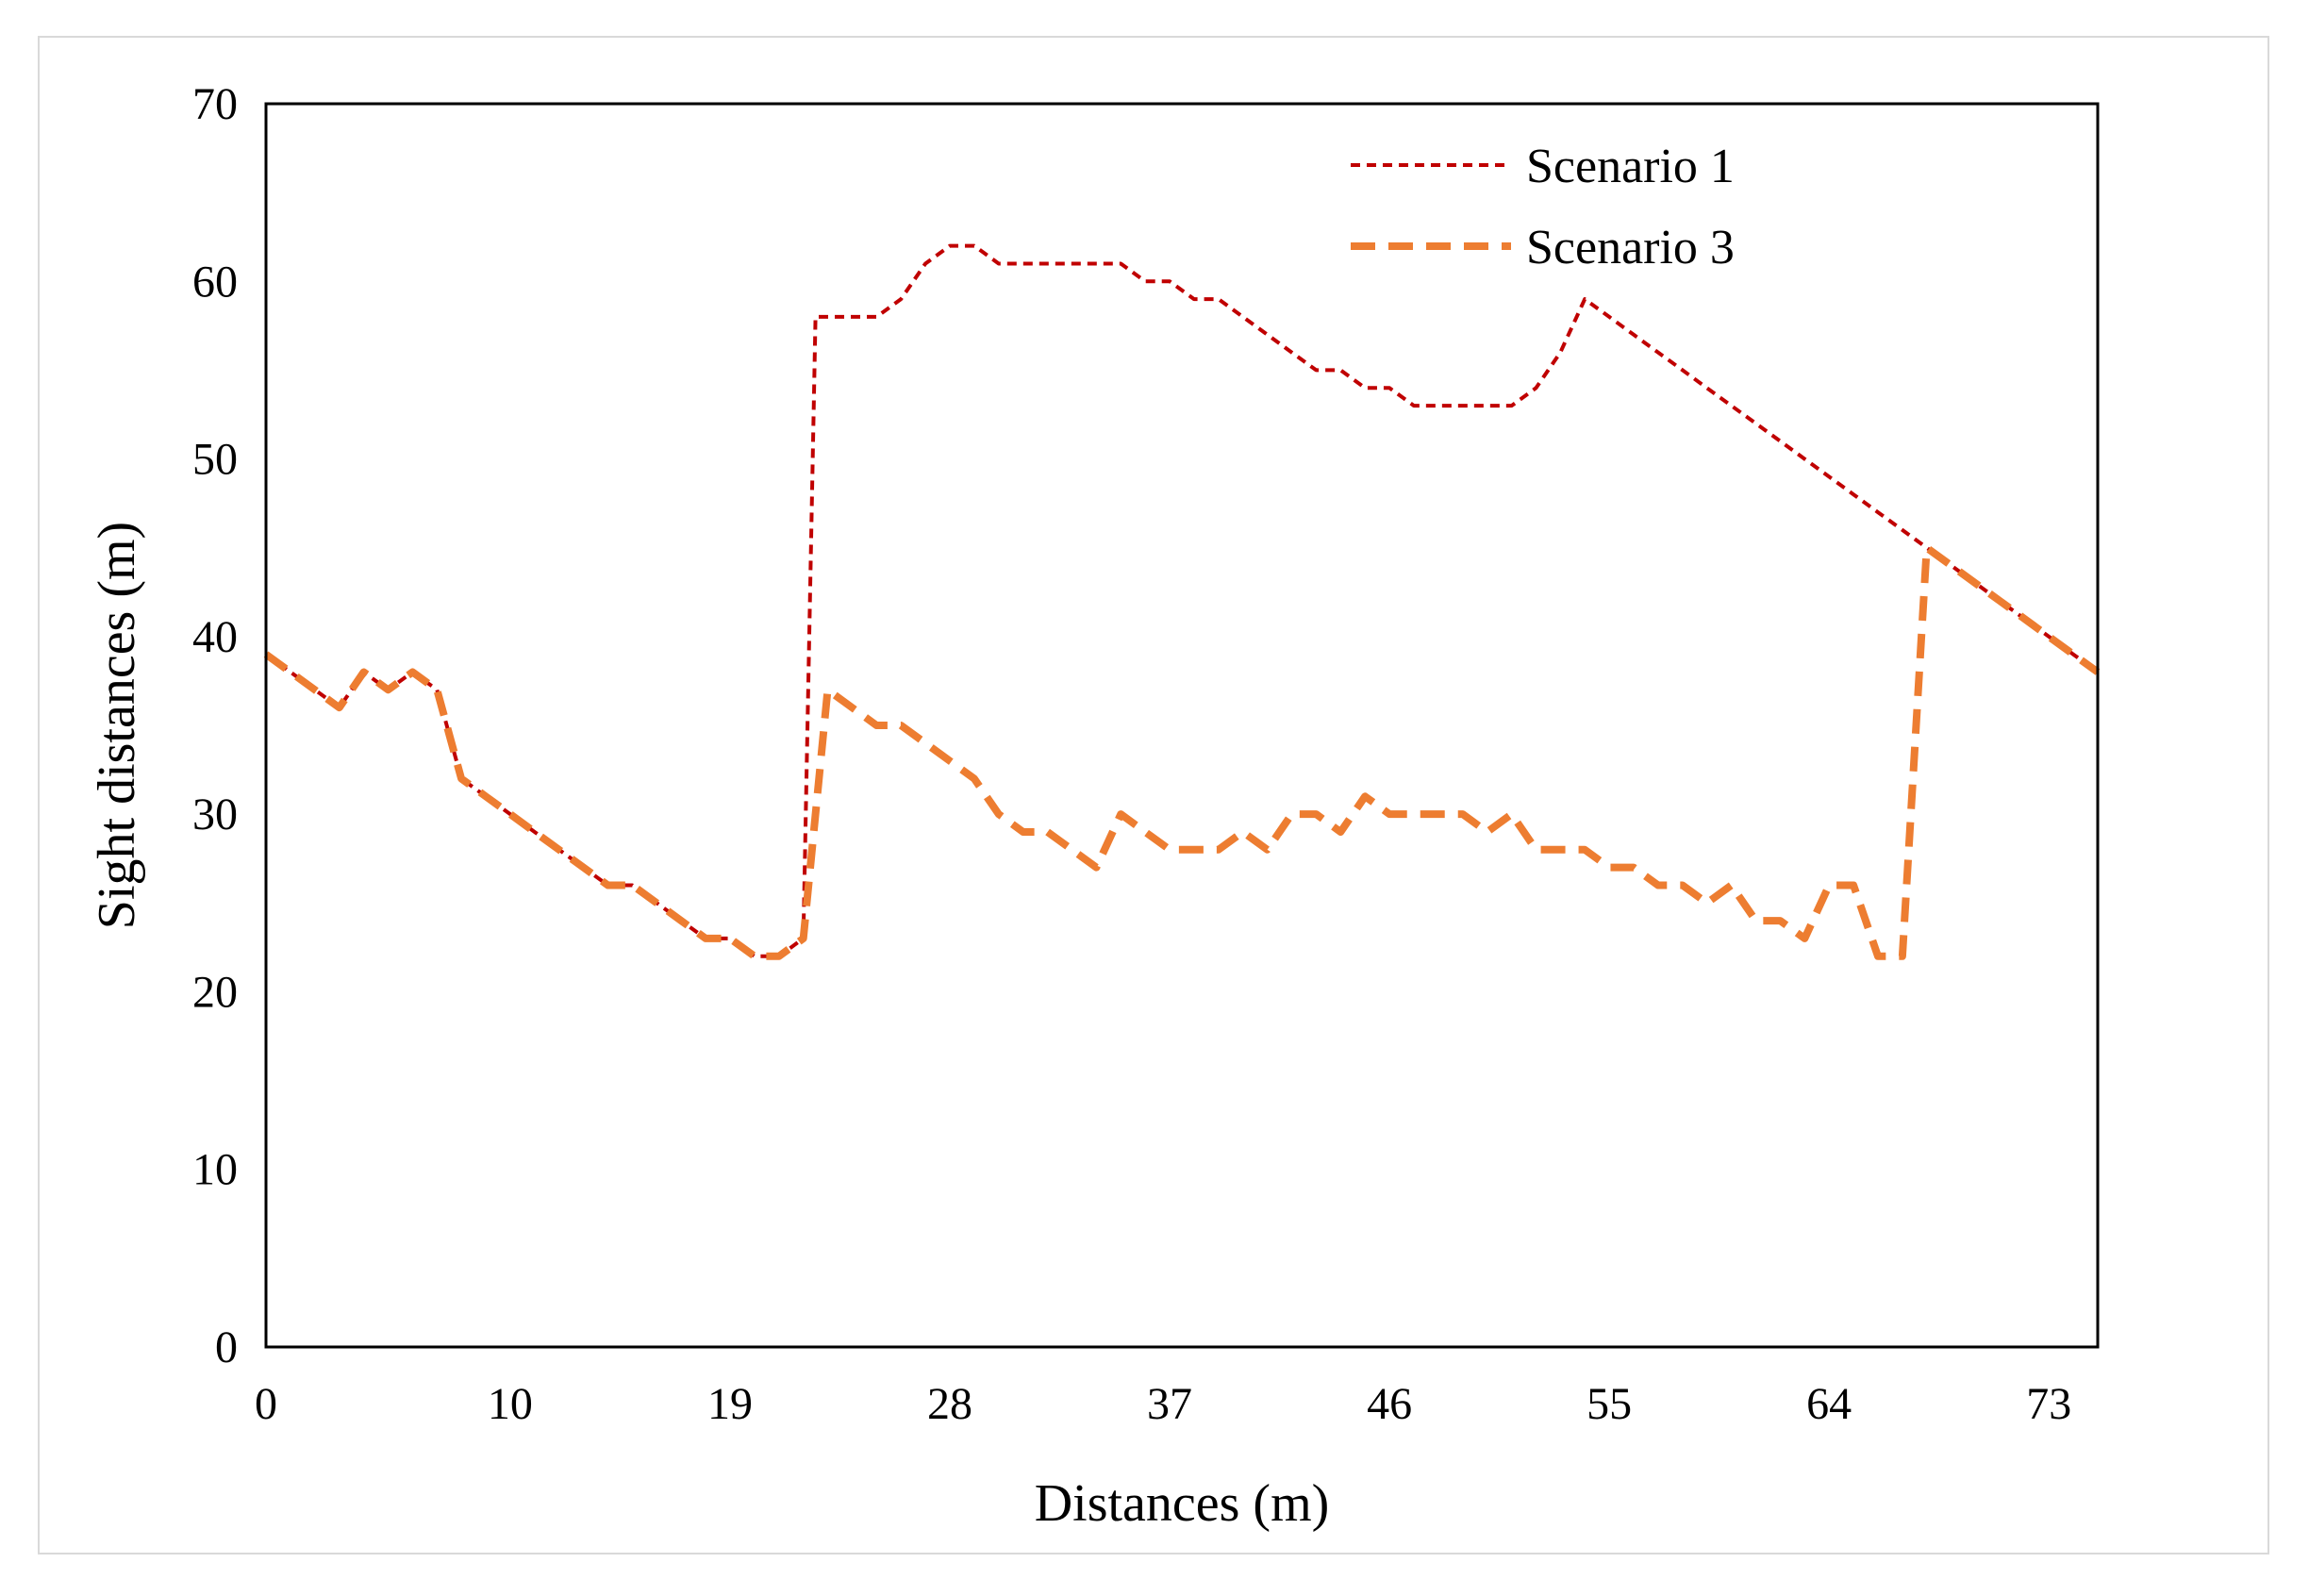 Image resolution: width=2309 pixels, height=1596 pixels. What do you see at coordinates (730, 1404) in the screenshot?
I see `x-tick-label: 19` at bounding box center [730, 1404].